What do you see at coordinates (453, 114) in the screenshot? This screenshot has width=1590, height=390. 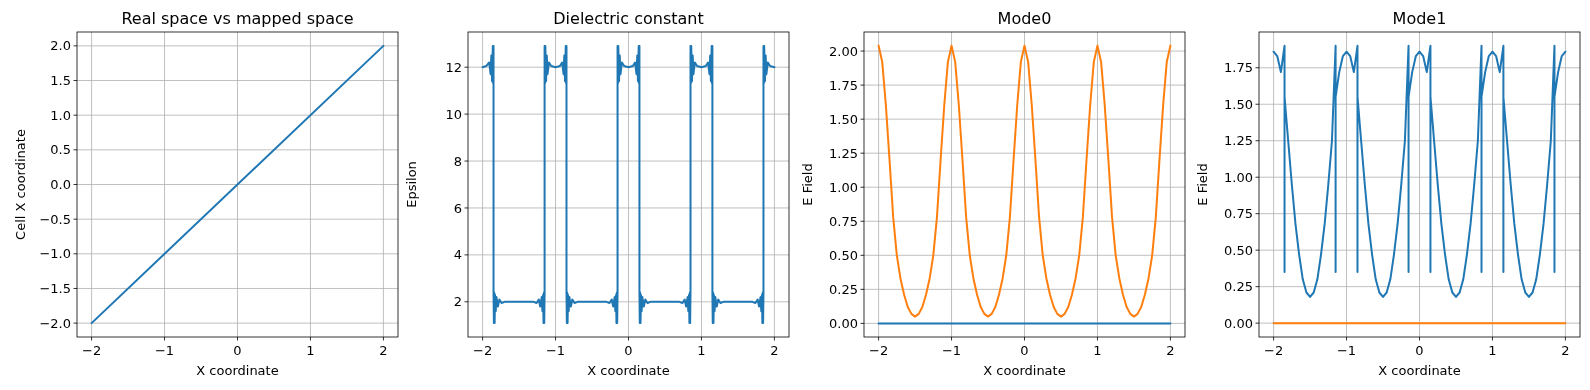 I see `y-tick-label: 10` at bounding box center [453, 114].